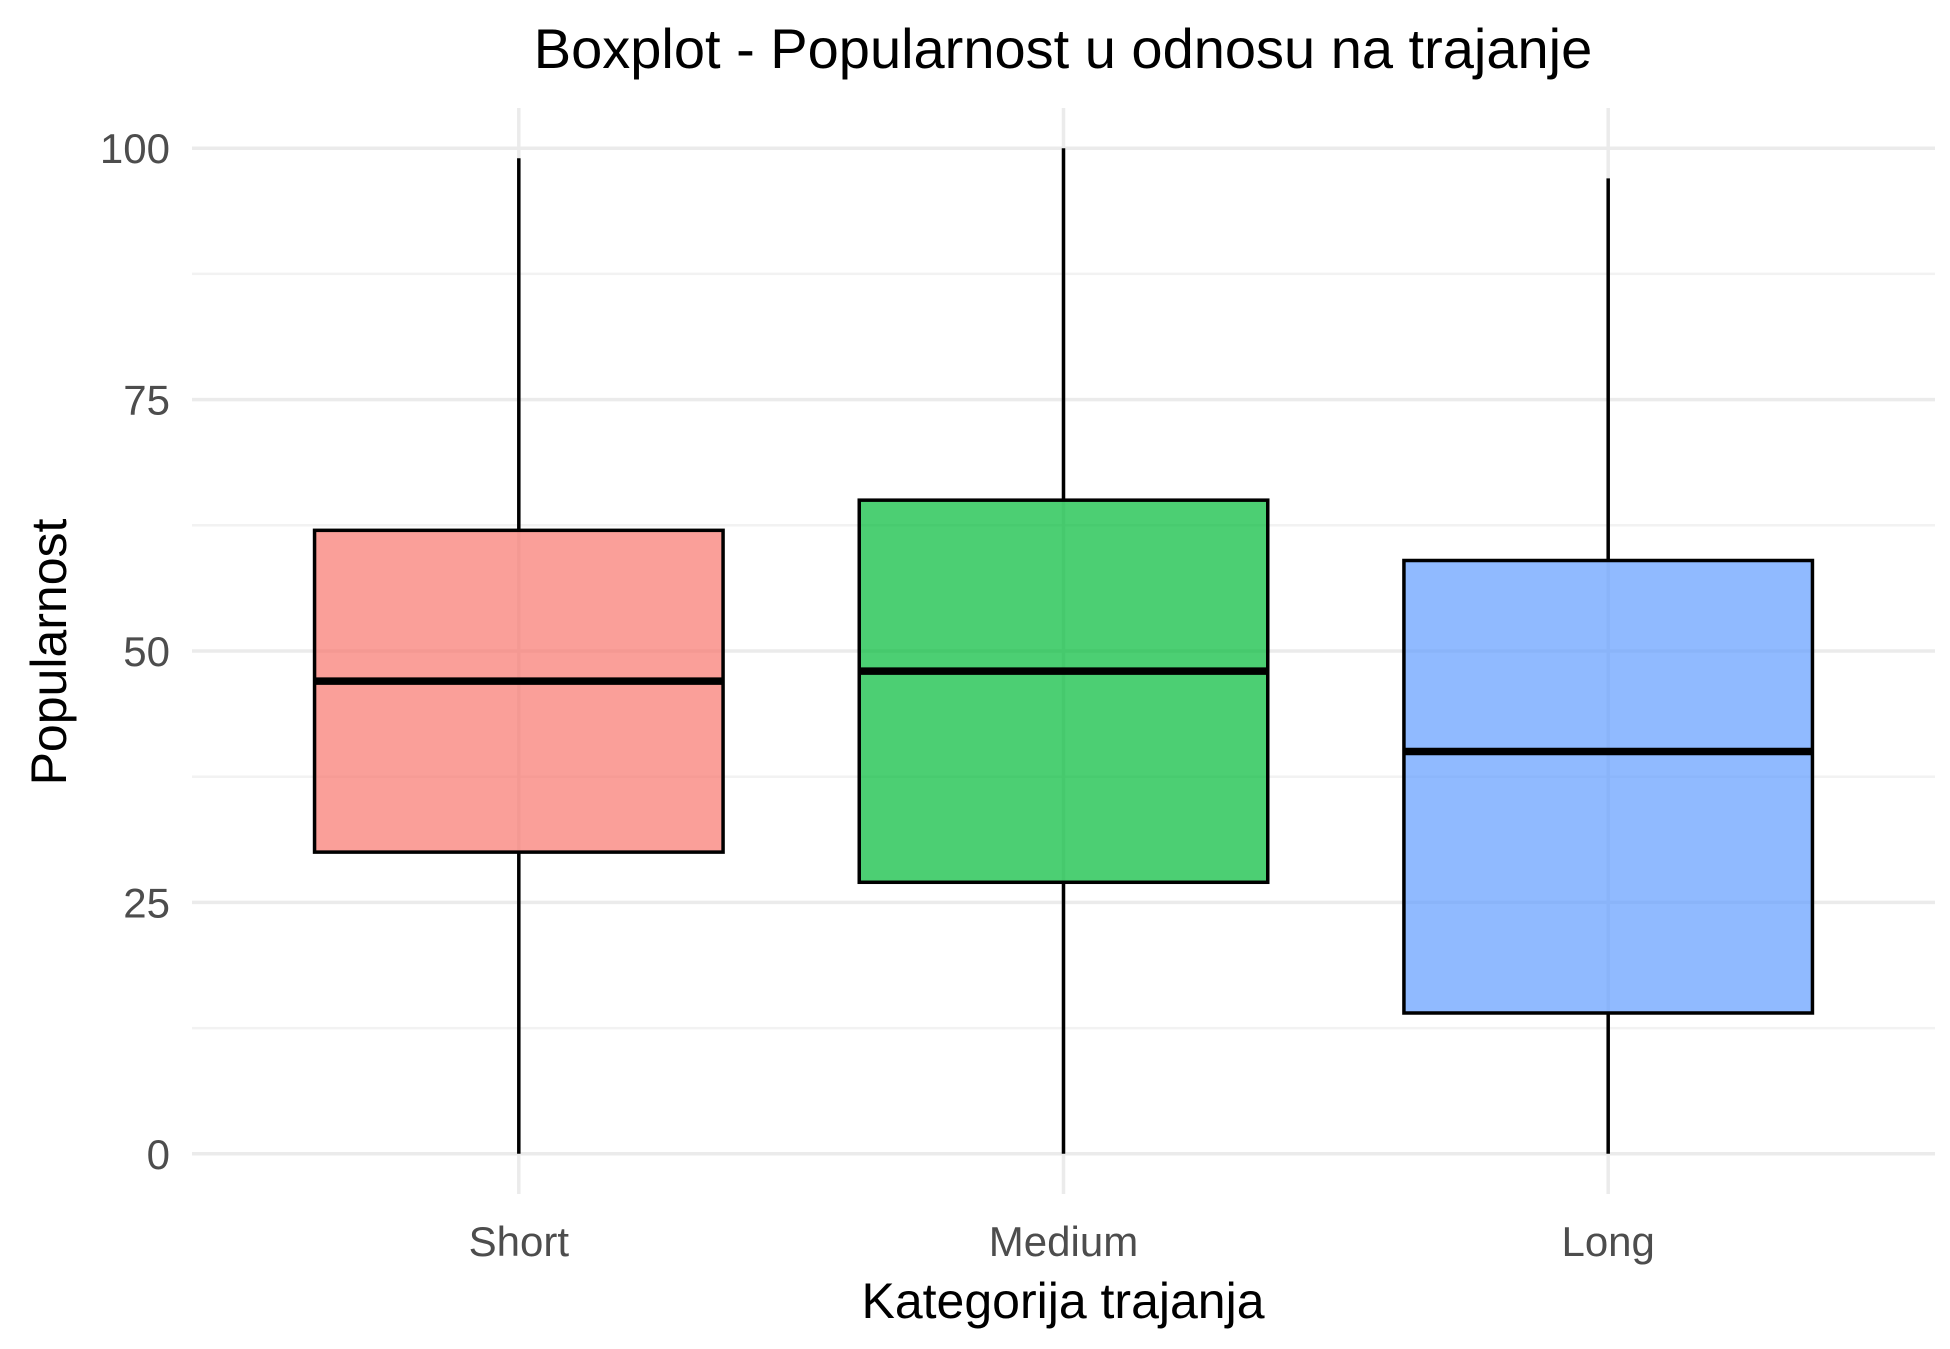 The width and height of the screenshot is (1950, 1349). I want to click on y-tick-label: 75, so click(146, 400).